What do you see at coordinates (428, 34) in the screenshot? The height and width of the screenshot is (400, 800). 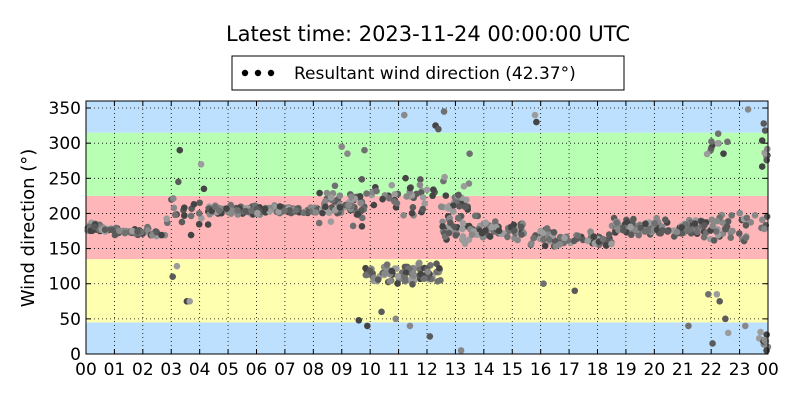 I see `chart-title: Latest time: 2023-11-24 00:00:00 UTC` at bounding box center [428, 34].